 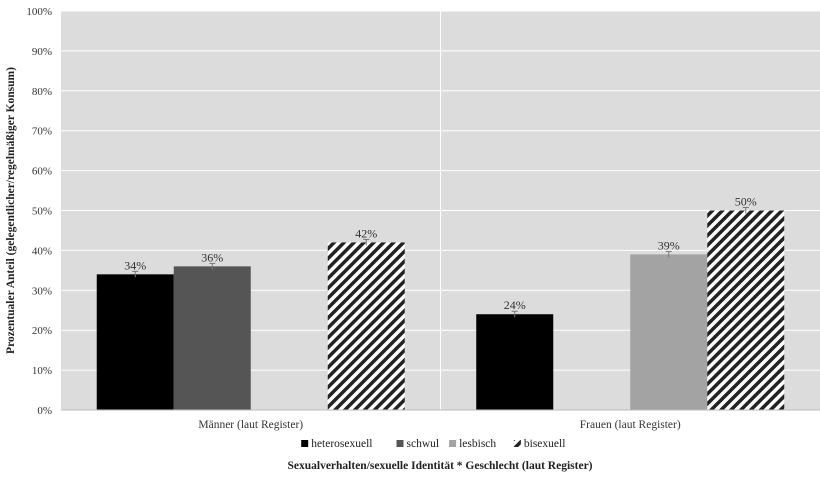 What do you see at coordinates (453, 443) in the screenshot?
I see `legend-swatch-lesbisch` at bounding box center [453, 443].